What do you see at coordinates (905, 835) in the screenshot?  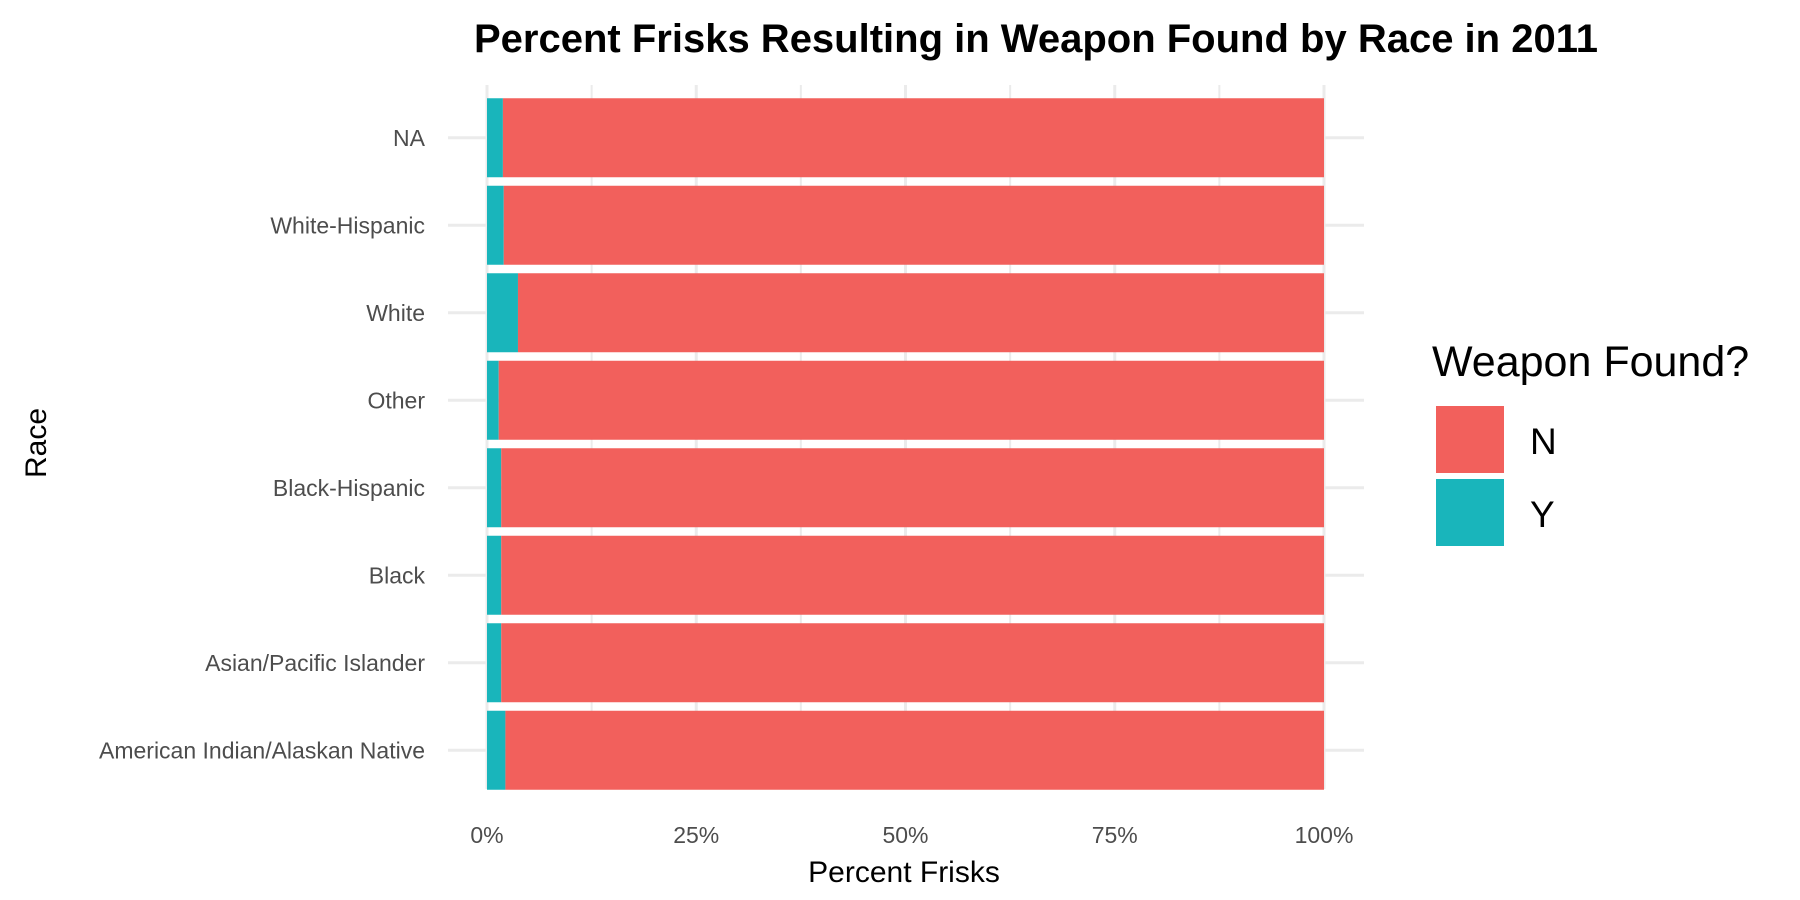 I see `x-tick-label: 50%` at bounding box center [905, 835].